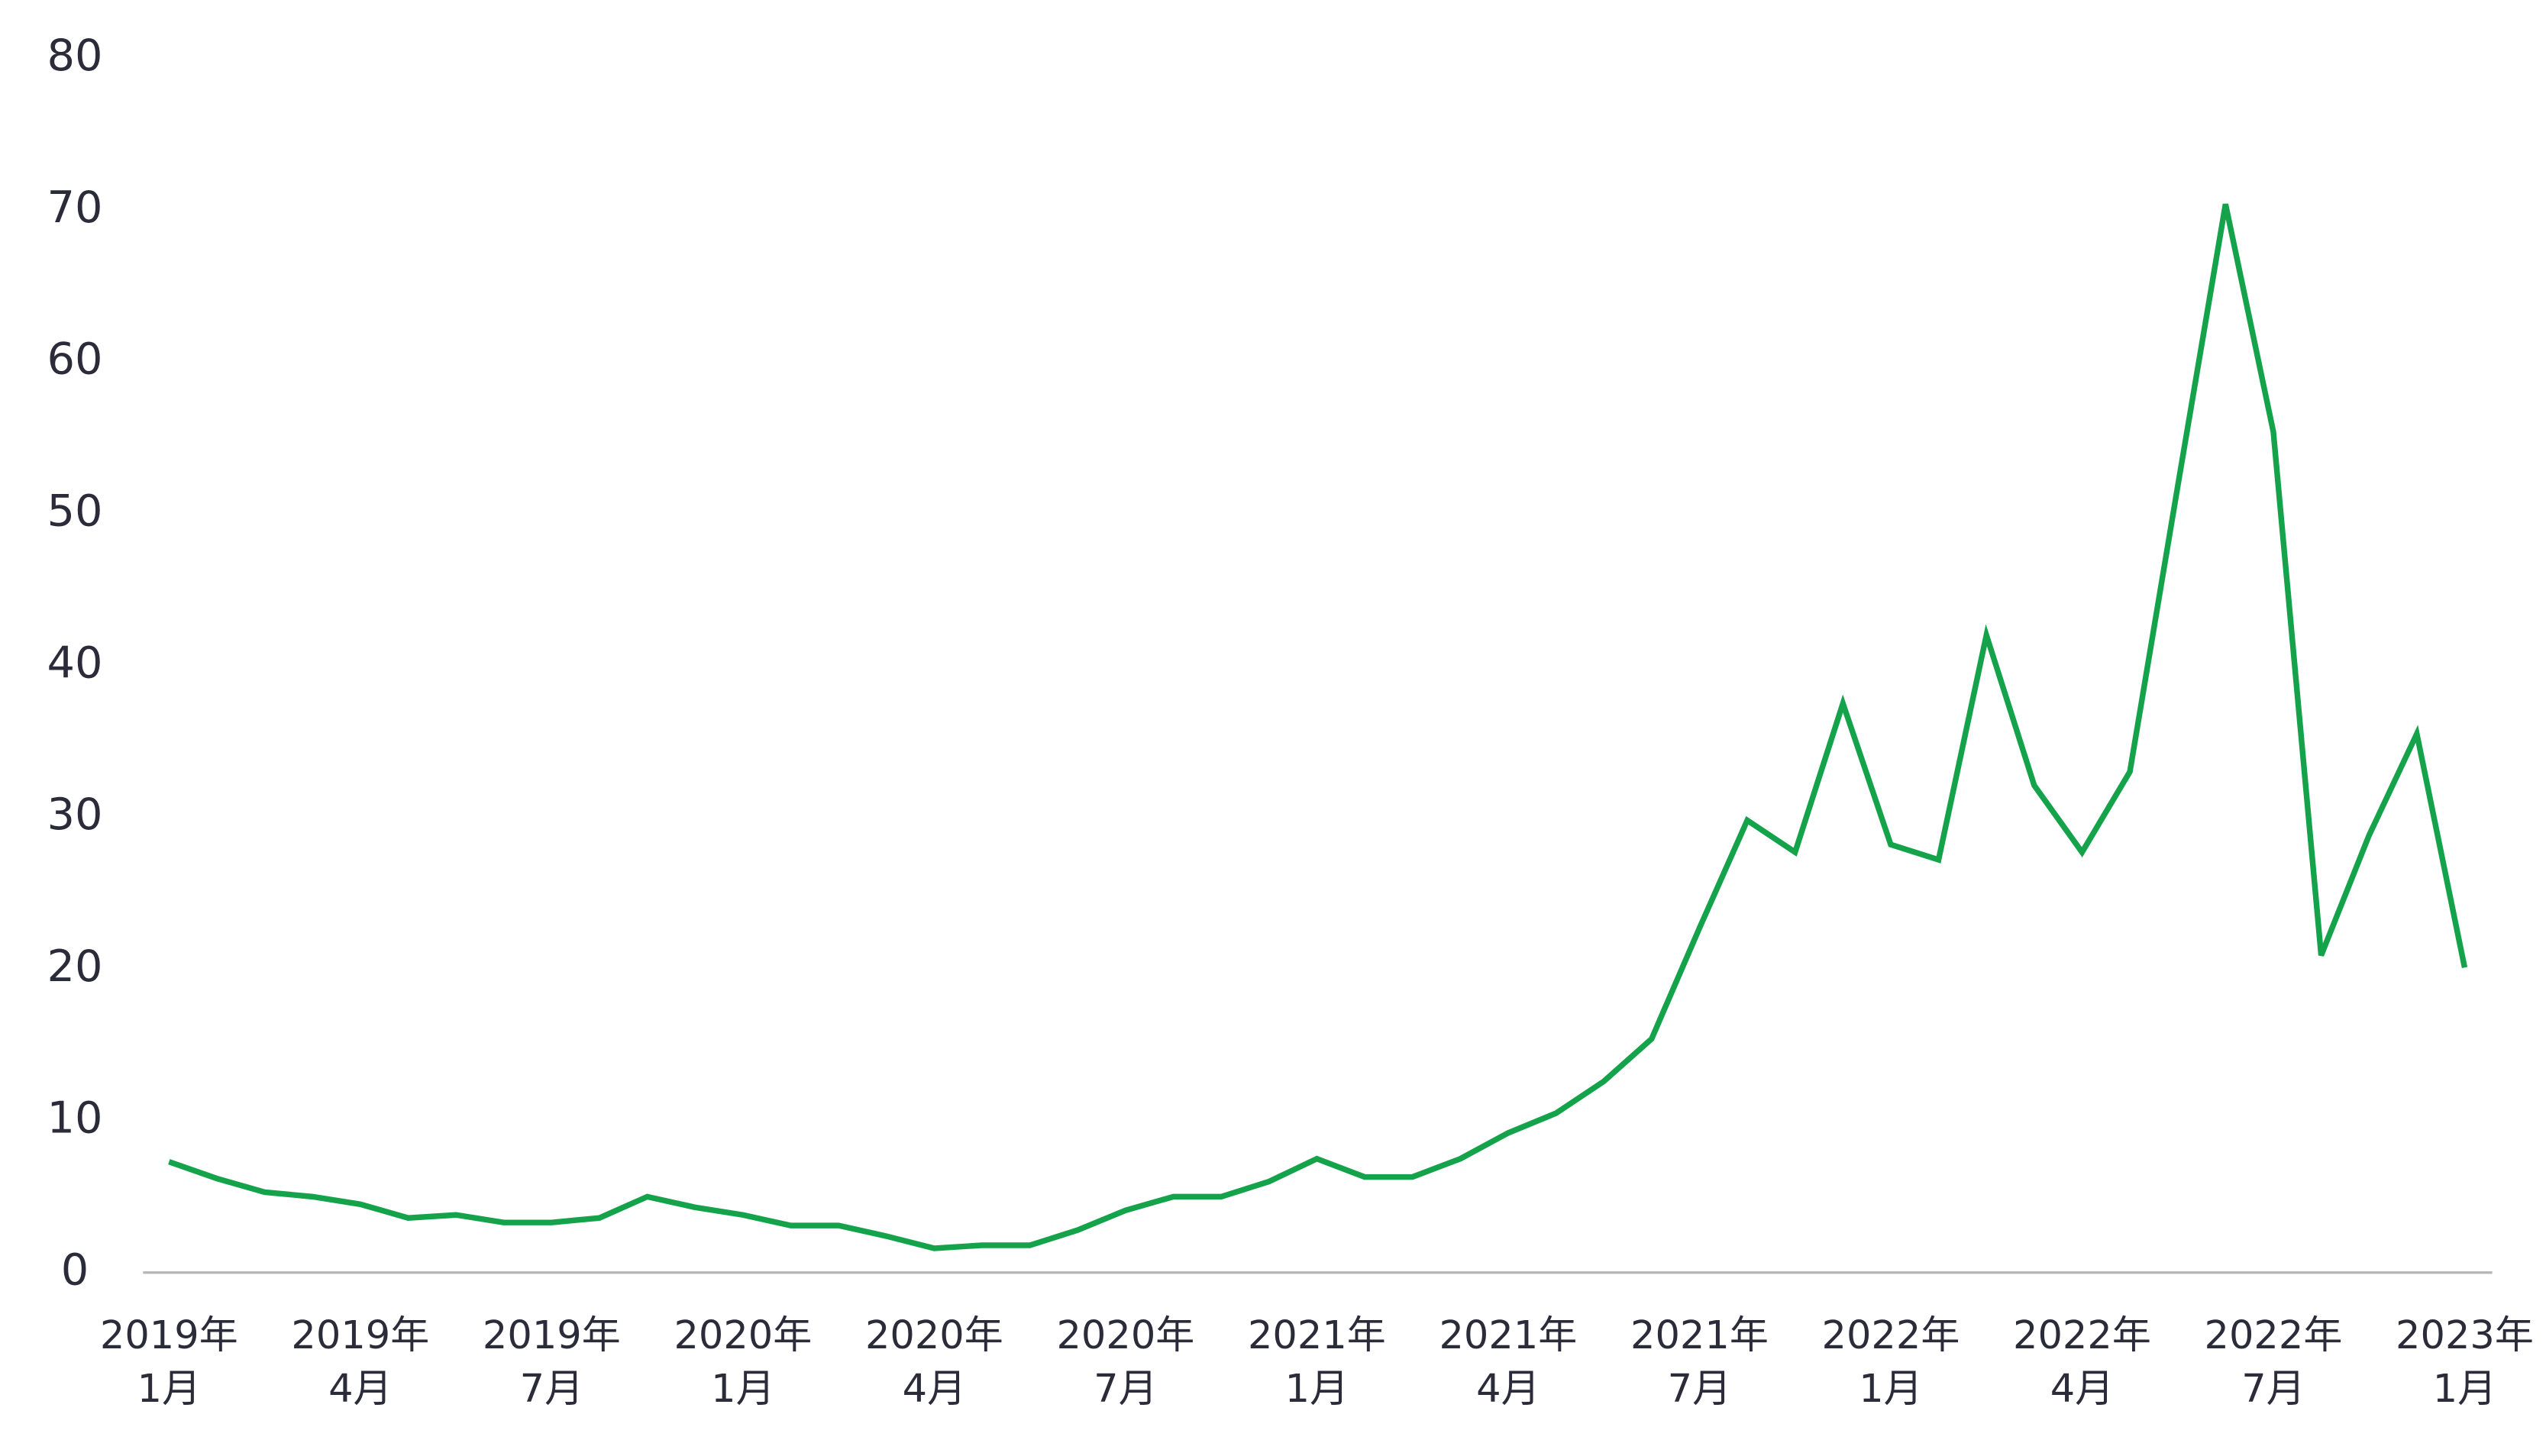 This screenshot has width=2546, height=1456. What do you see at coordinates (75, 55) in the screenshot?
I see `y-tick-label: 80` at bounding box center [75, 55].